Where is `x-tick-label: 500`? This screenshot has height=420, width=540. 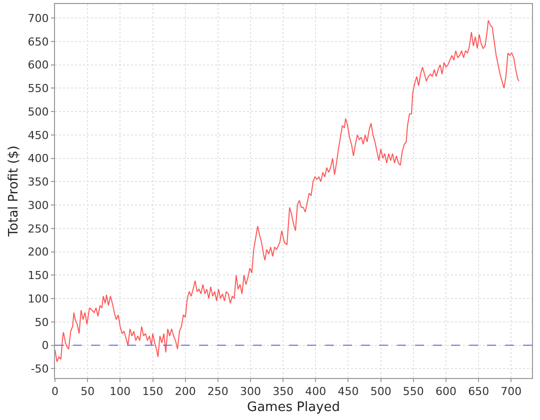
x-tick-label: 500 is located at coordinates (381, 391).